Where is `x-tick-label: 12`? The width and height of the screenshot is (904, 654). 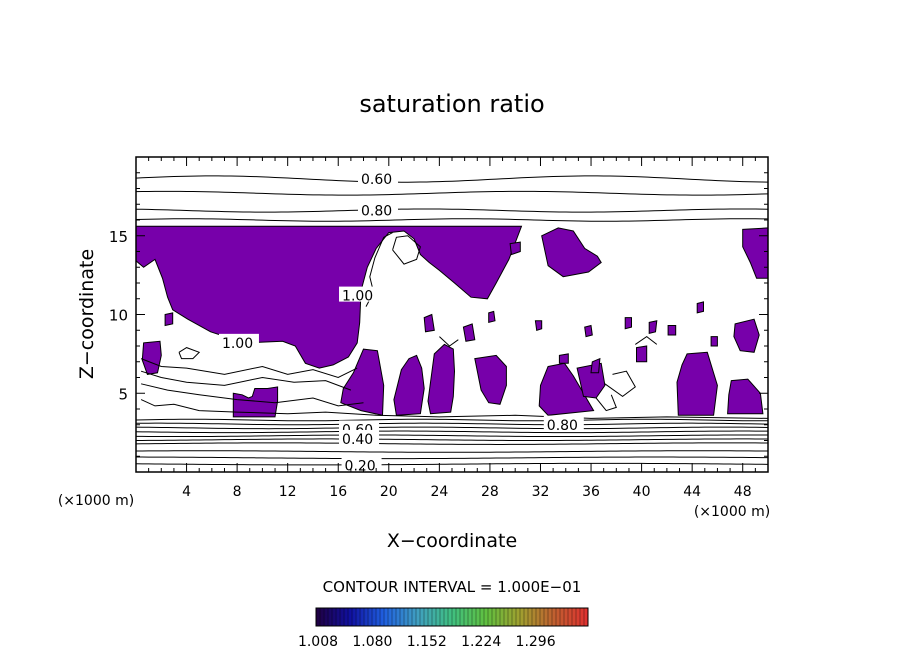 x-tick-label: 12 is located at coordinates (288, 492).